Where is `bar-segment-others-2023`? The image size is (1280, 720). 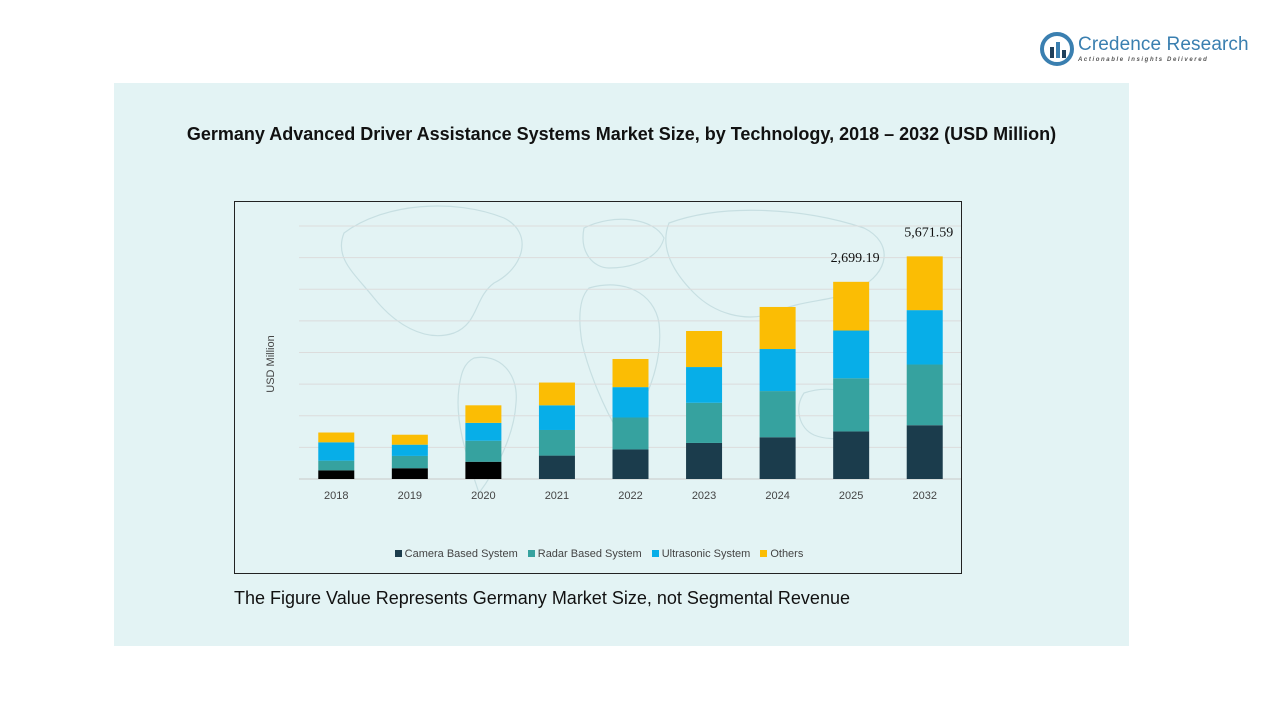 bar-segment-others-2023 is located at coordinates (704, 349).